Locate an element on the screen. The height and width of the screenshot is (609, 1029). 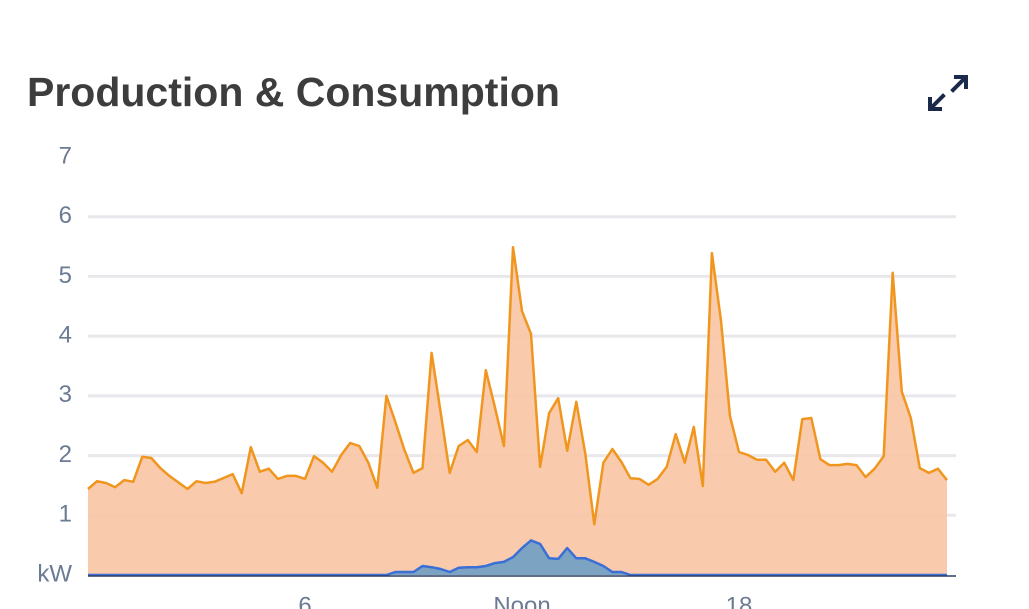
y-tick-label: 7 is located at coordinates (65, 155).